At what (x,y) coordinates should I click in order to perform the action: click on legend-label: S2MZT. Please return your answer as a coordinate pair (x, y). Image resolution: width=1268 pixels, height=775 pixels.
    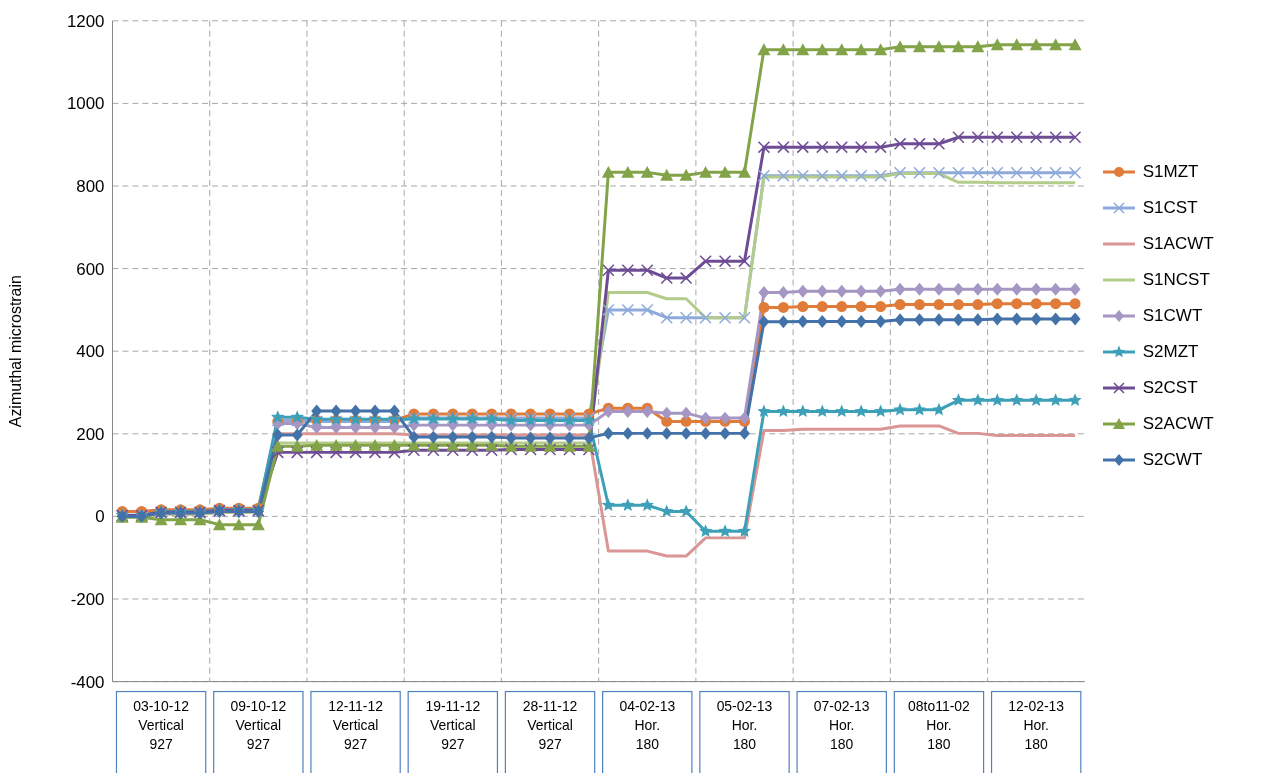
    Looking at the image, I should click on (1170, 351).